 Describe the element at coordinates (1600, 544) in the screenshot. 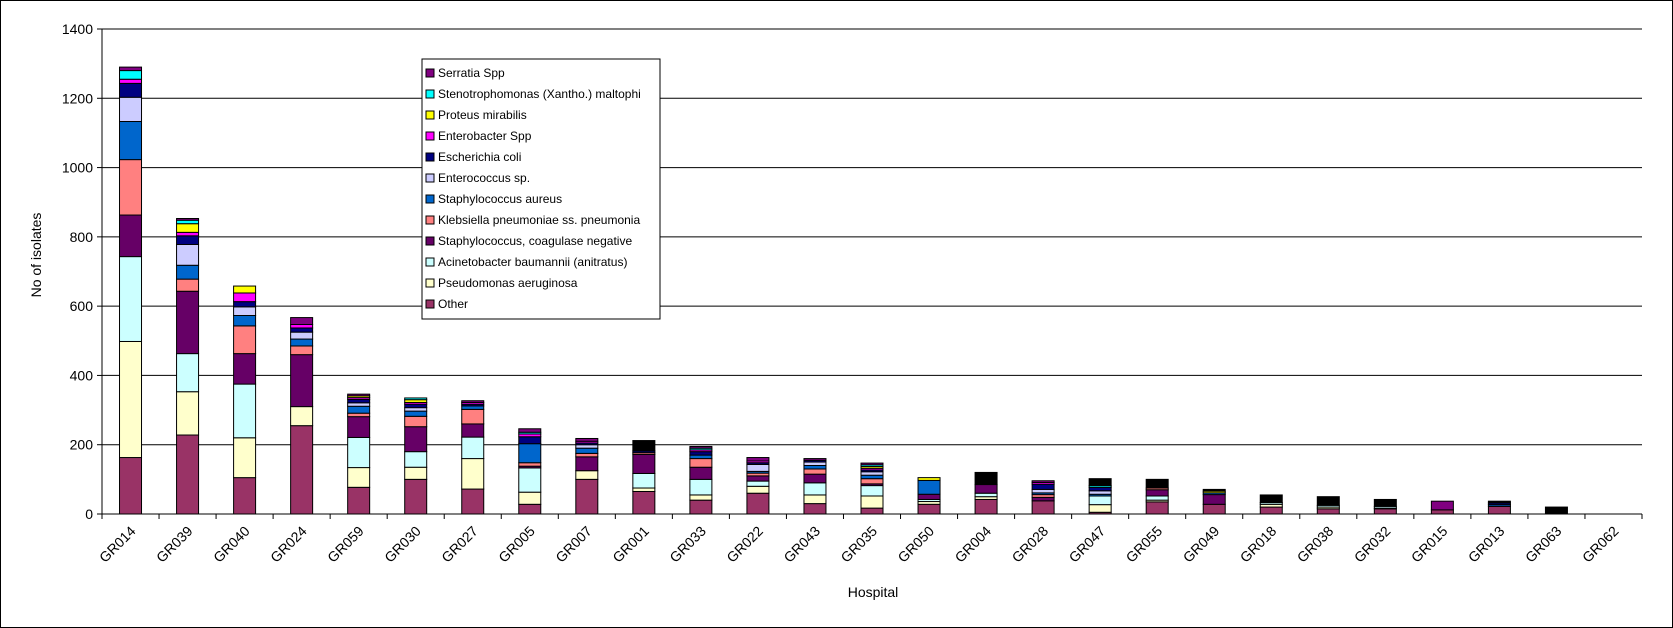

I see `x-tick-label: GR062` at that location.